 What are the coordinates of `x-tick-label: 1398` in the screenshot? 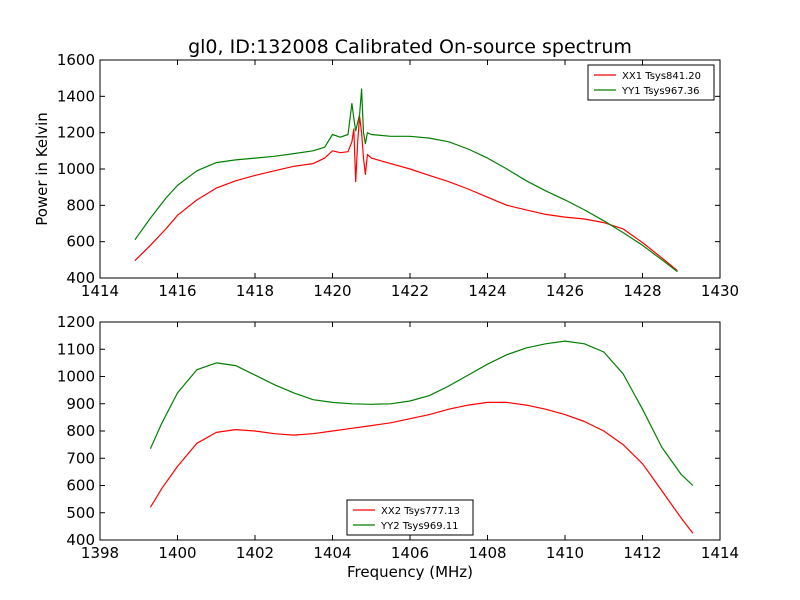 It's located at (100, 553).